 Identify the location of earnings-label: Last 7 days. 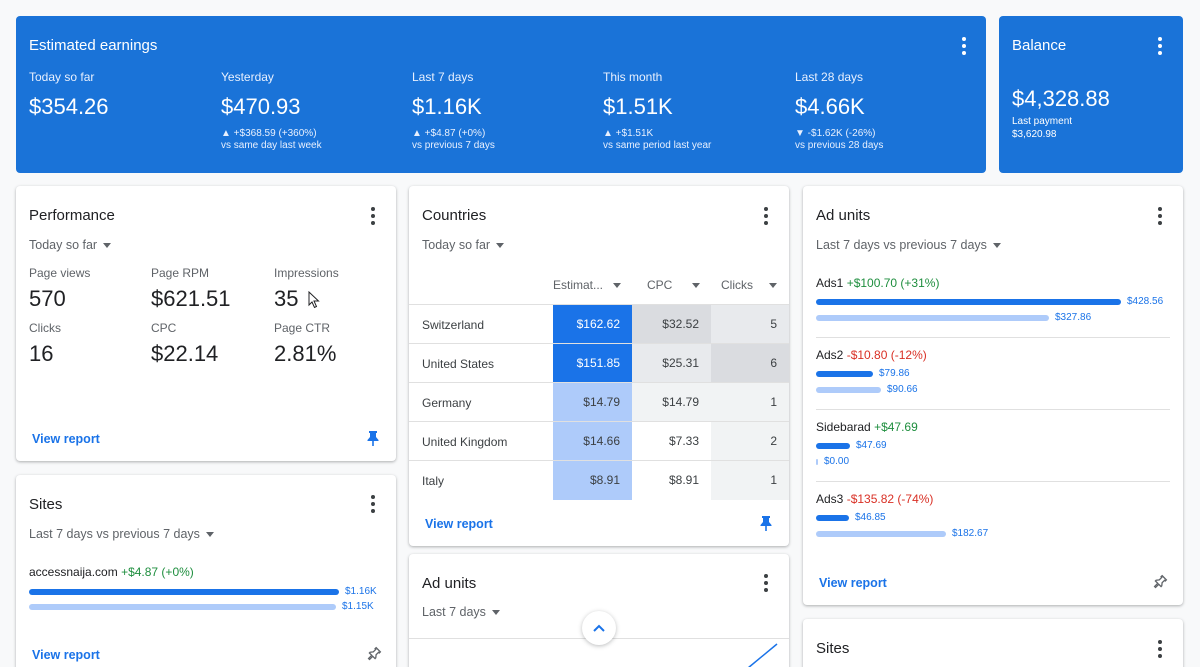
(443, 77).